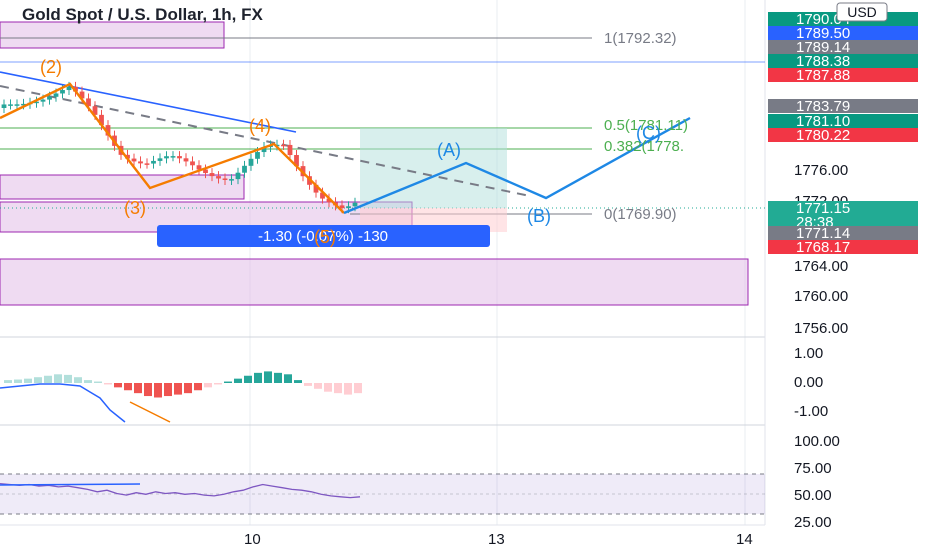  I want to click on measure-box, so click(323, 236).